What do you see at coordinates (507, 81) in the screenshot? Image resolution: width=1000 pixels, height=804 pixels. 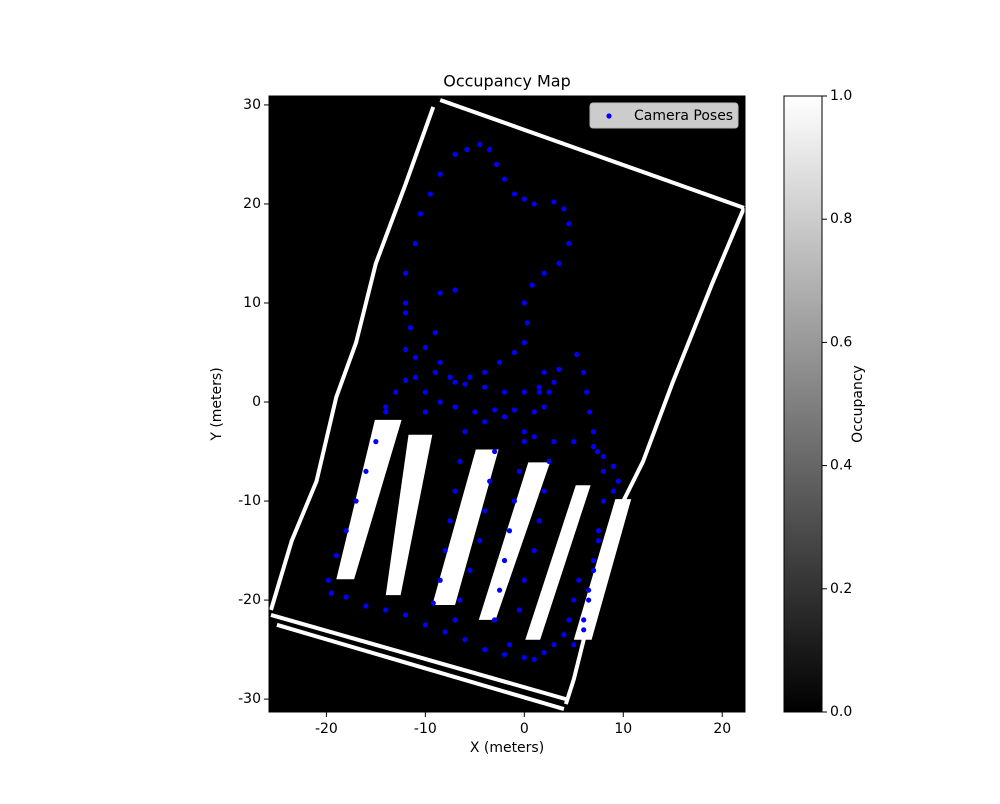 I see `chart-title: Occupancy Map` at bounding box center [507, 81].